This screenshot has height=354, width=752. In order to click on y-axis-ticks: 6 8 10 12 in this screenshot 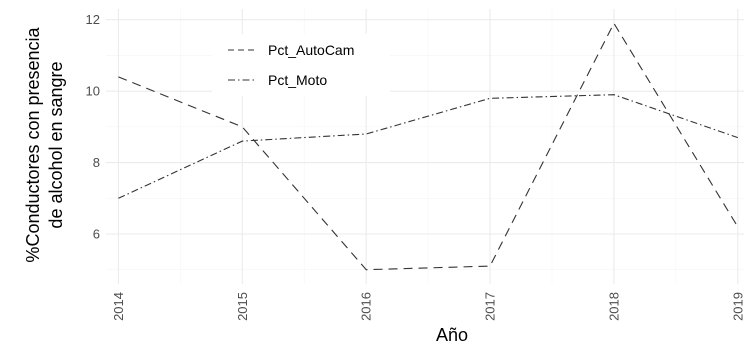, I will do `click(93, 126)`.